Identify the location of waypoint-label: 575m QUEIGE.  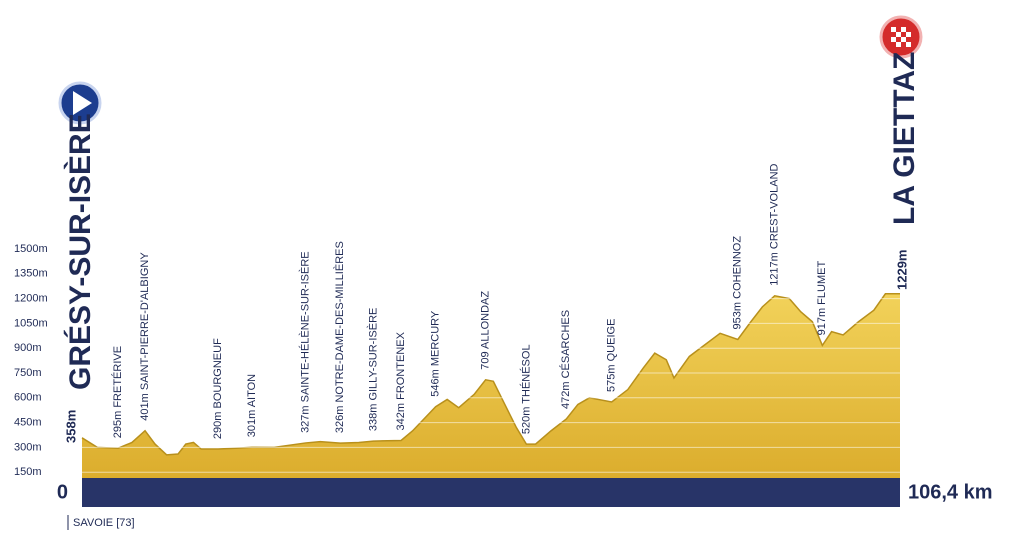
(612, 355).